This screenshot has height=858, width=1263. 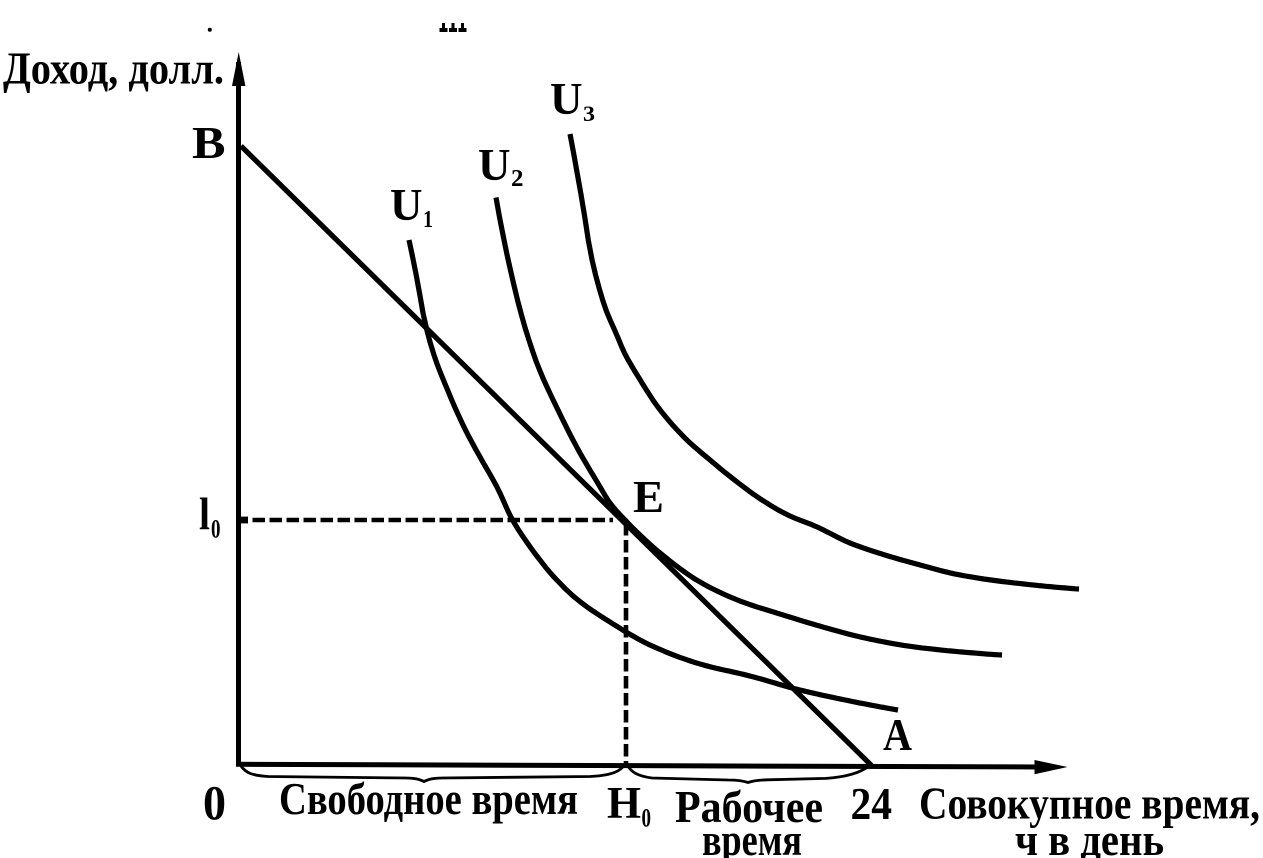 I want to click on svg-text: l, so click(x=204, y=514).